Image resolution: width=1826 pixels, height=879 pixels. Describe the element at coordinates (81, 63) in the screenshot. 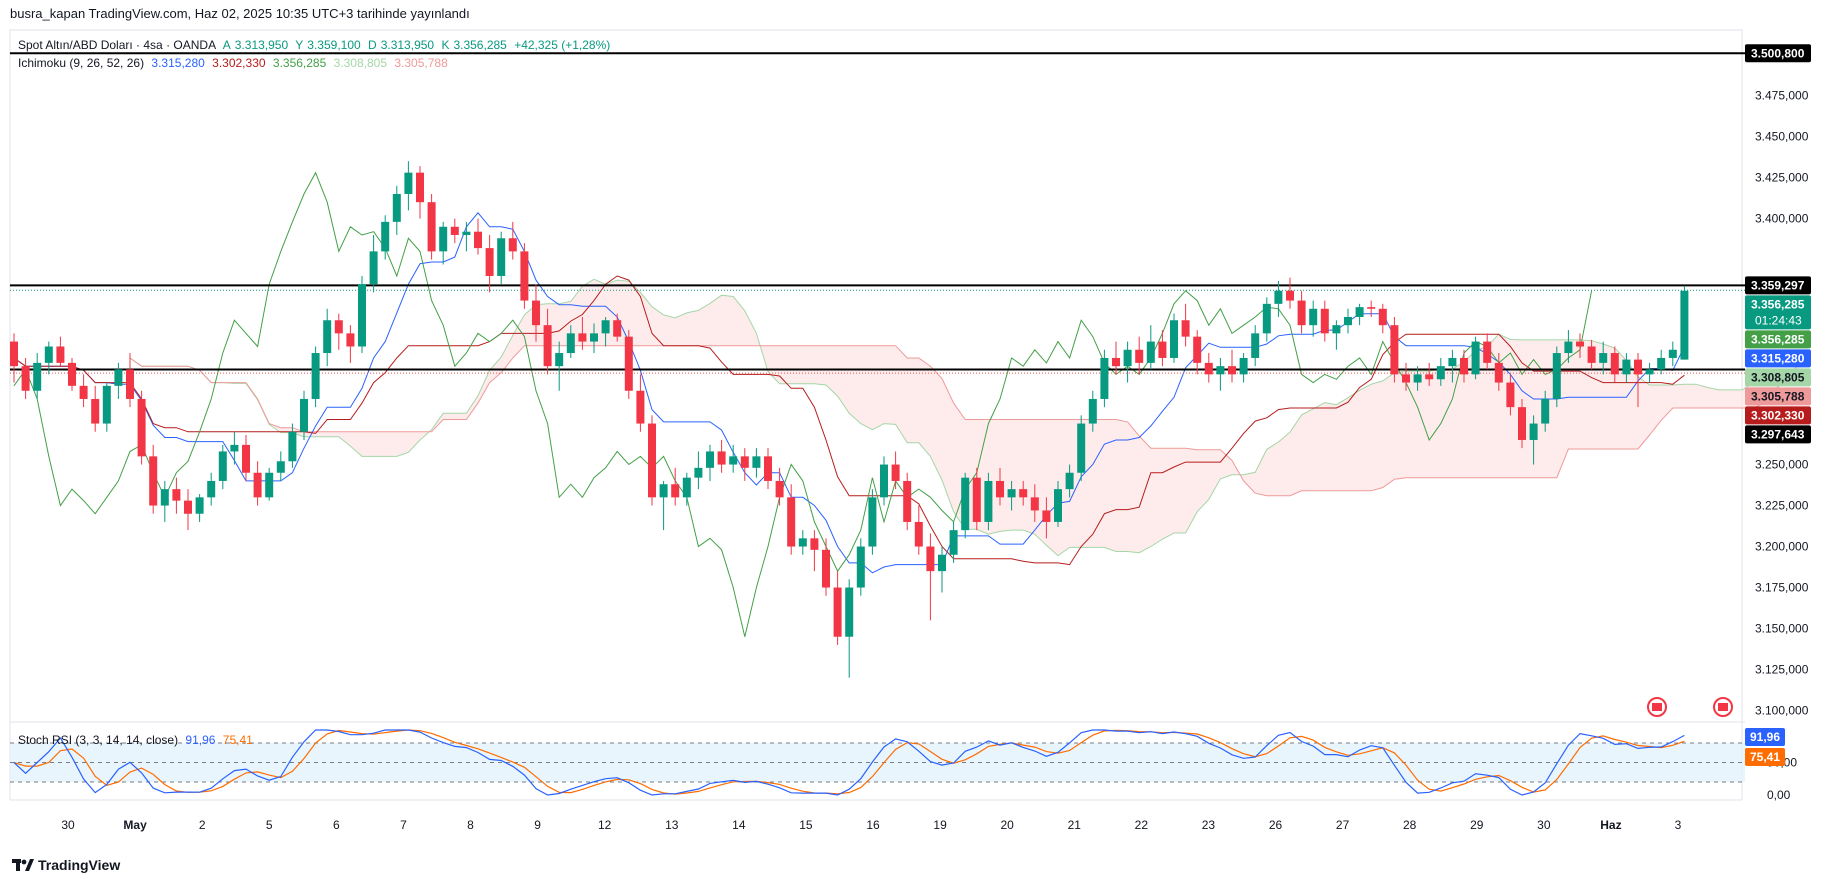

I see `ichimoku-title: Ichimoku (9, 26, 52, 26)` at that location.